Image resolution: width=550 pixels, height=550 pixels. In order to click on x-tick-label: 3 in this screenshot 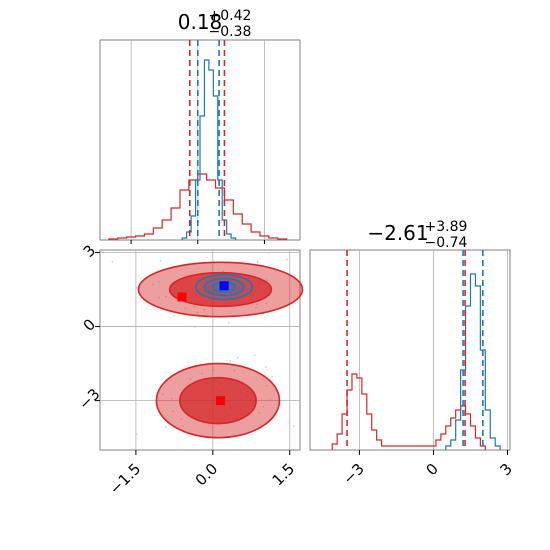, I will do `click(506, 469)`.